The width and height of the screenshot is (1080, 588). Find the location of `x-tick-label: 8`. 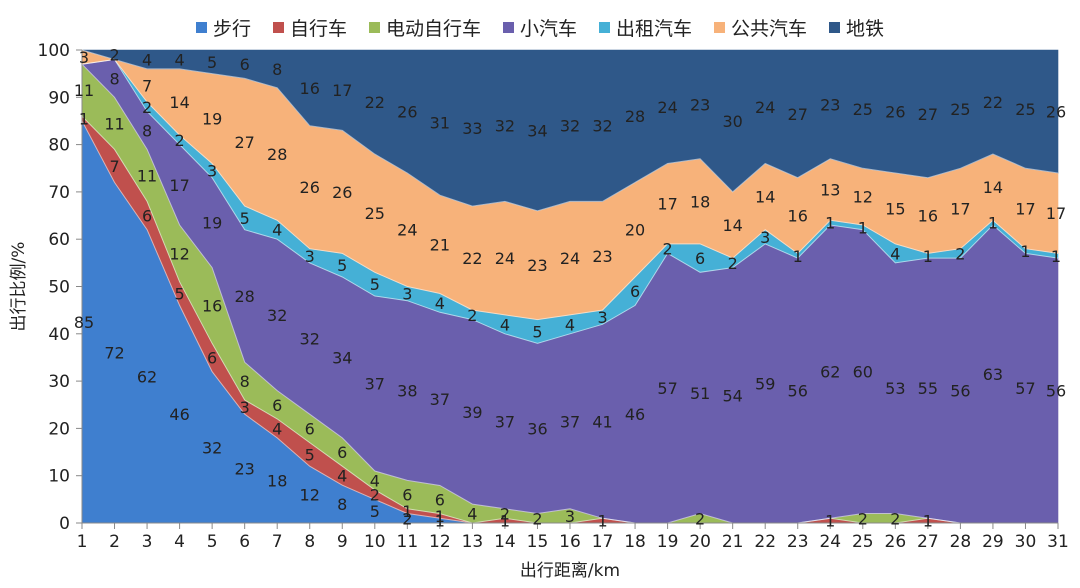

x-tick-label: 8 is located at coordinates (309, 542).